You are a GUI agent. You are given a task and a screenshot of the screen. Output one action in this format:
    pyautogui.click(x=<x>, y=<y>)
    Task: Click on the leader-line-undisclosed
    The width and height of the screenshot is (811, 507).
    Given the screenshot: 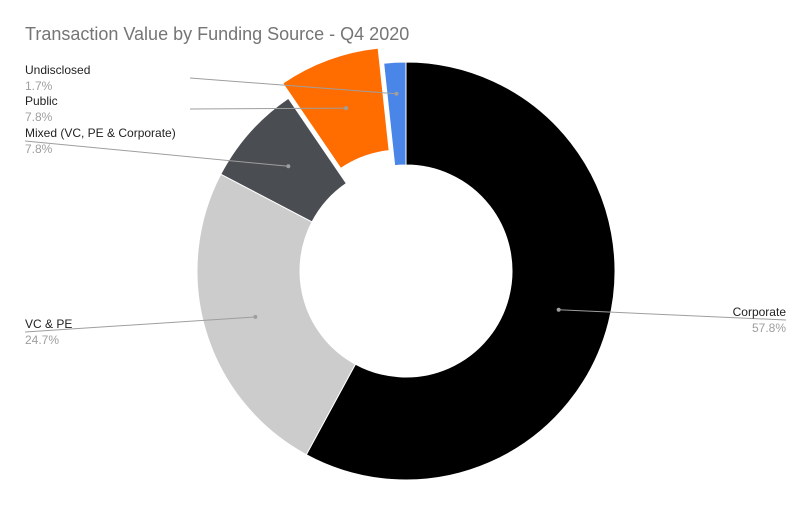 What is the action you would take?
    pyautogui.click(x=293, y=86)
    